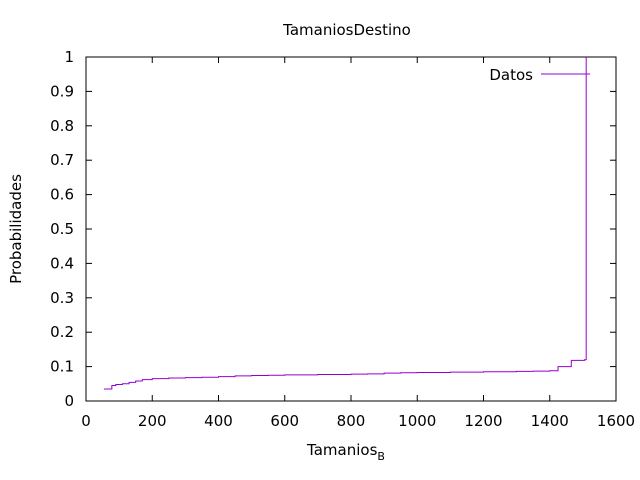 The image size is (640, 480). What do you see at coordinates (218, 421) in the screenshot?
I see `x-tick-label: 400` at bounding box center [218, 421].